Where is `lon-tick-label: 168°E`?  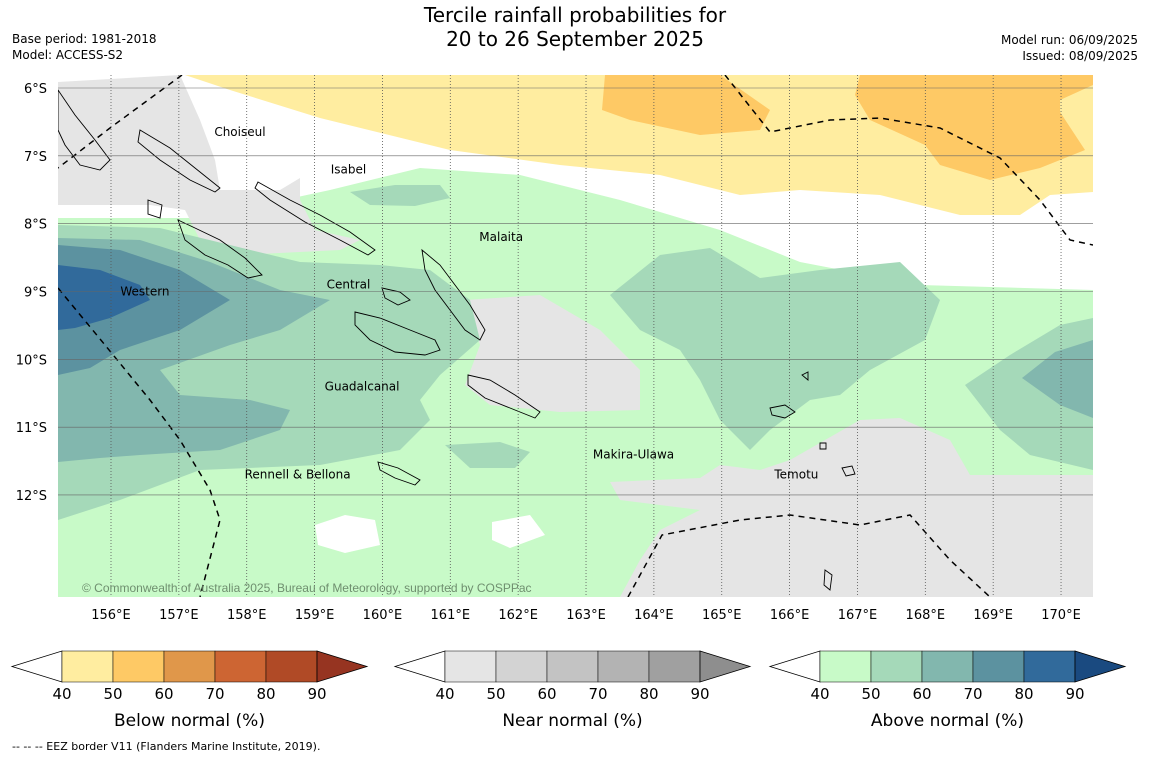 lon-tick-label: 168°E is located at coordinates (926, 615).